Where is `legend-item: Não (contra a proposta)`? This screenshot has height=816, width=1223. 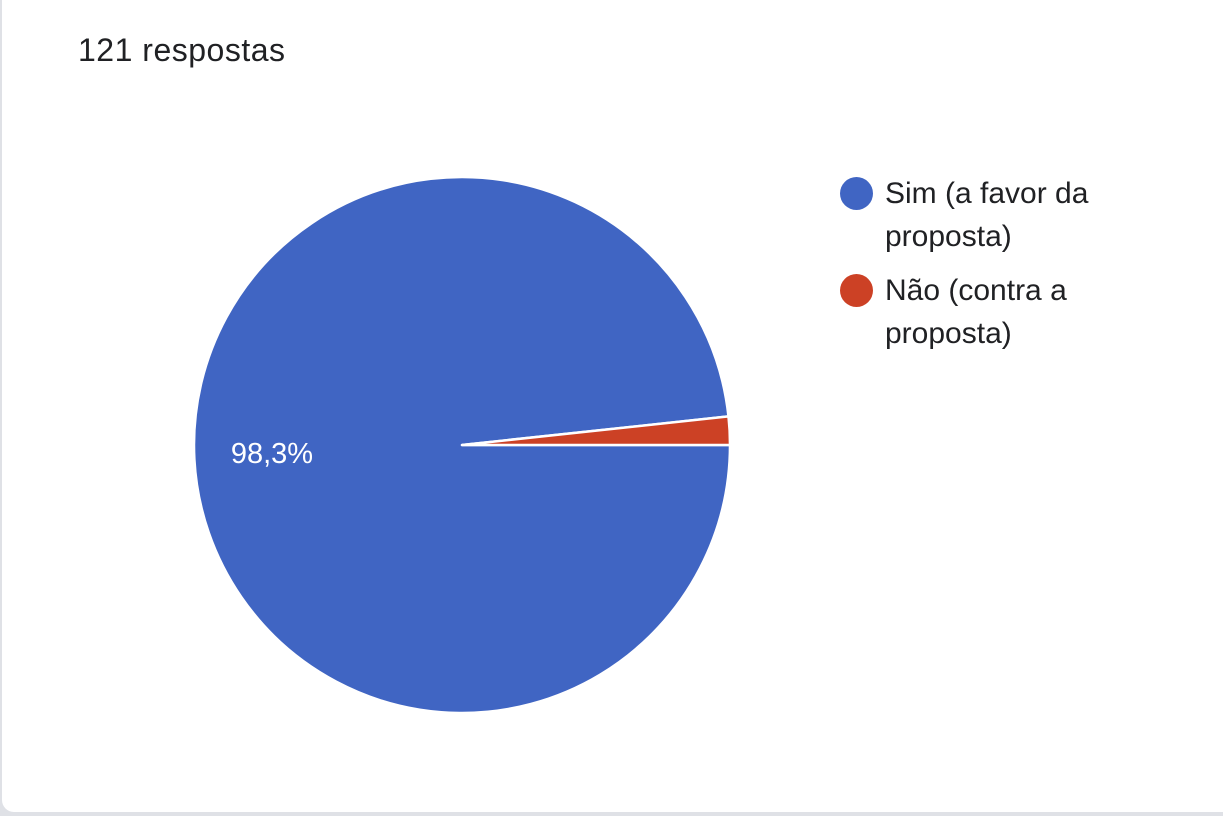 legend-item: Não (contra a proposta) is located at coordinates (982, 312).